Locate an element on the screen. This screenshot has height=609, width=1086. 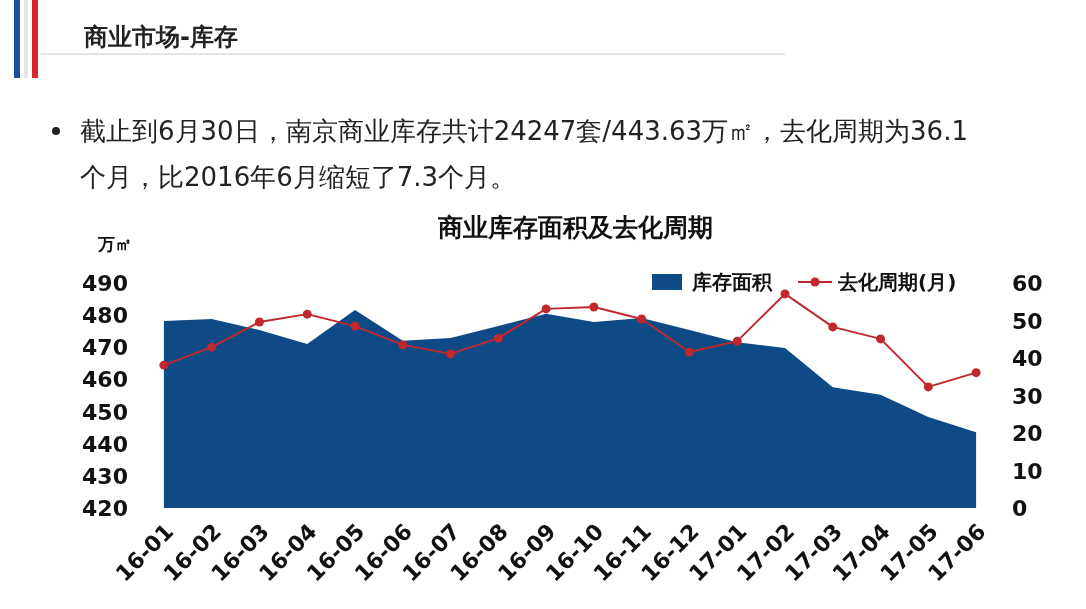
y-tick-label: 450 is located at coordinates (105, 412).